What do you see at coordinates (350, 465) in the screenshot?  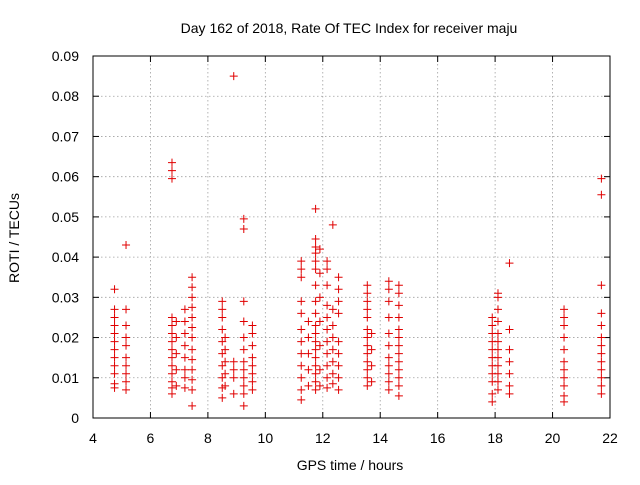 I see `x-axis-label: GPS time / hours` at bounding box center [350, 465].